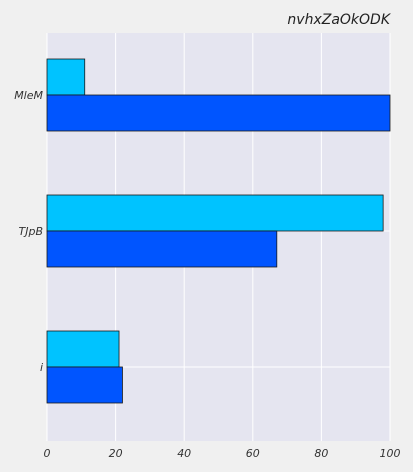 The height and width of the screenshot is (472, 413). I want to click on x-tick-label: 0, so click(47, 453).